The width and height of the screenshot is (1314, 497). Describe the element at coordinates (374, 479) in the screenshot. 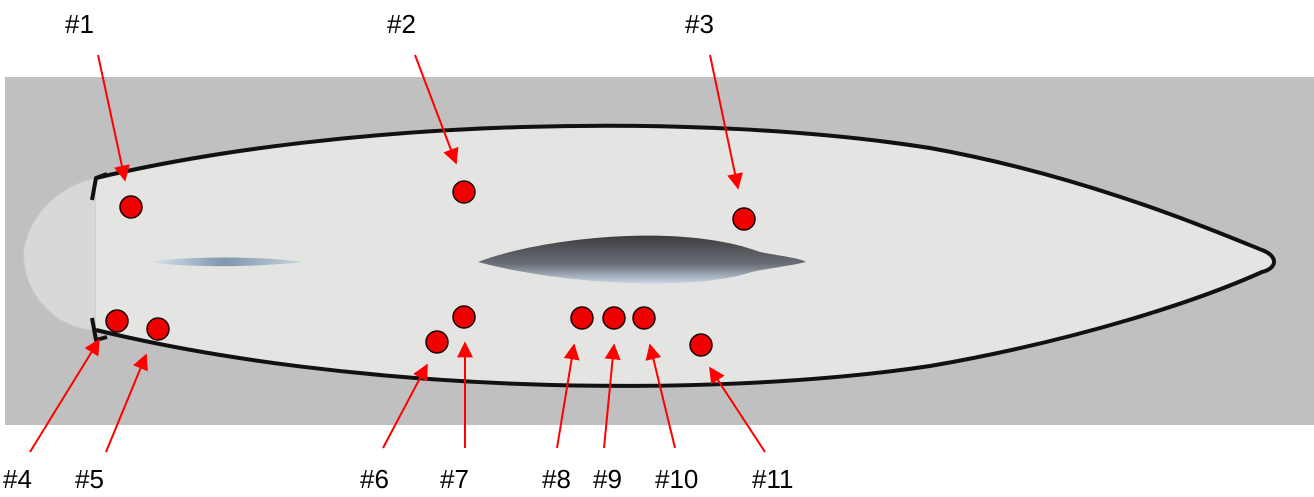

I see `label-6: #6` at that location.